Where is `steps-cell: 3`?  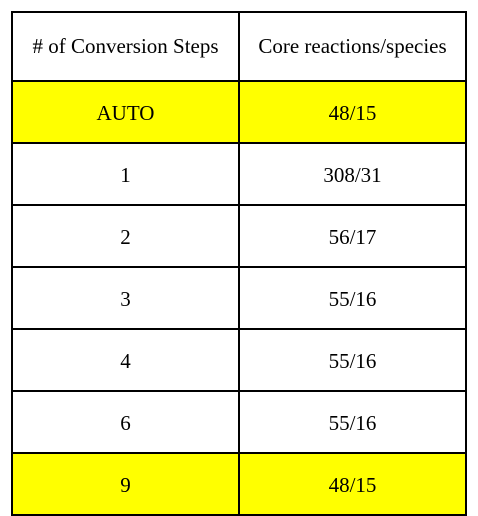 steps-cell: 3 is located at coordinates (125, 298).